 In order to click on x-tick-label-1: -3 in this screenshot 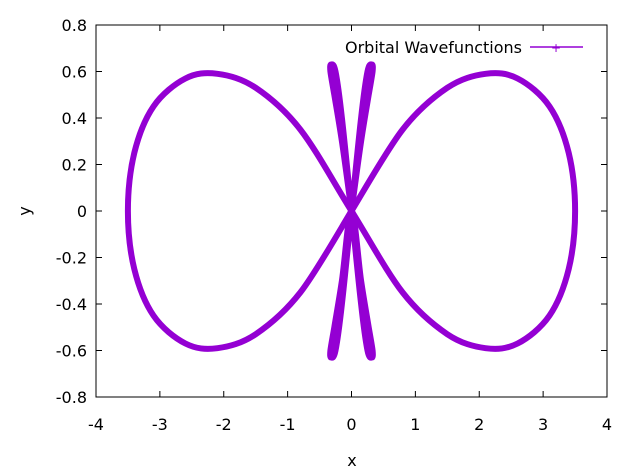, I will do `click(160, 424)`.